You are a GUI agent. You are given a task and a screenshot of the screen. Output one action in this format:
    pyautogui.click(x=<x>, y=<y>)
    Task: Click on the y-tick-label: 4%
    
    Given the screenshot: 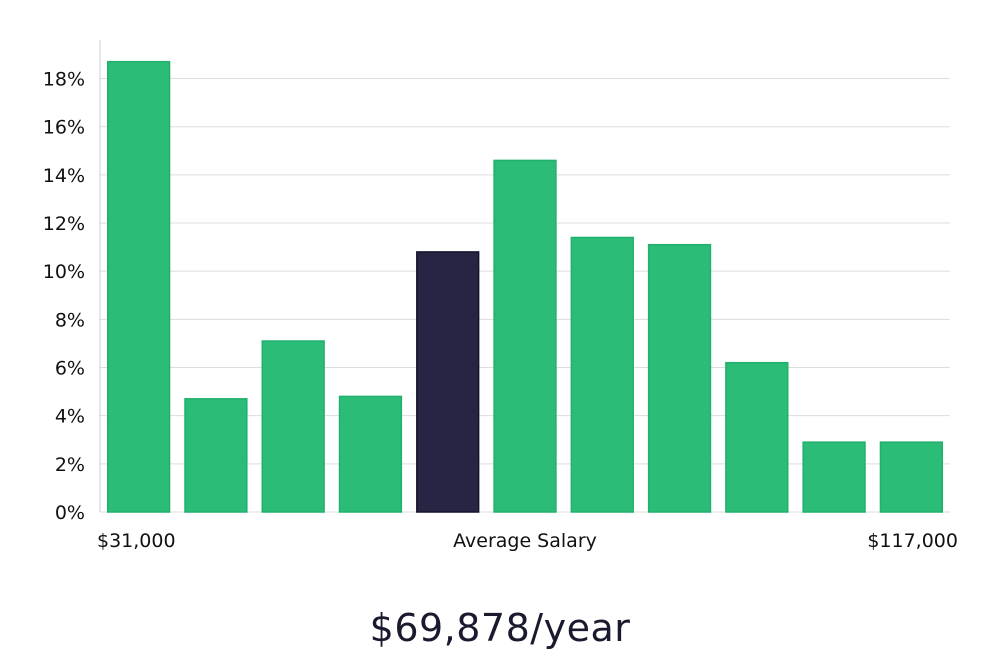 What is the action you would take?
    pyautogui.click(x=70, y=417)
    